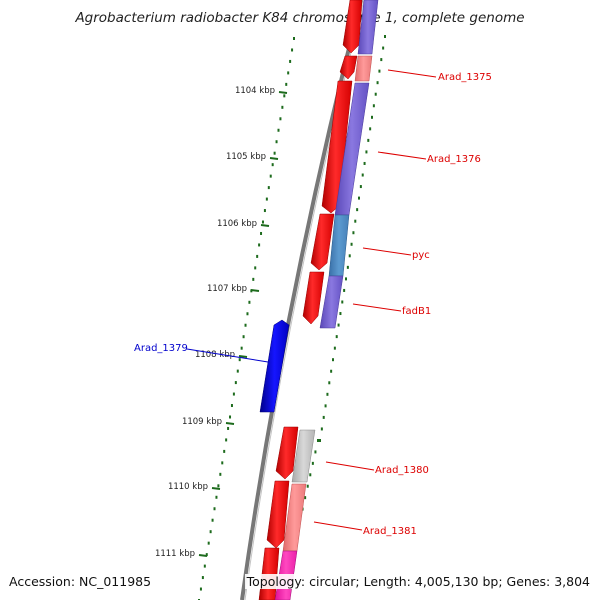  Describe the element at coordinates (188, 487) in the screenshot. I see `position-tick-label: 1110 kbp` at that location.